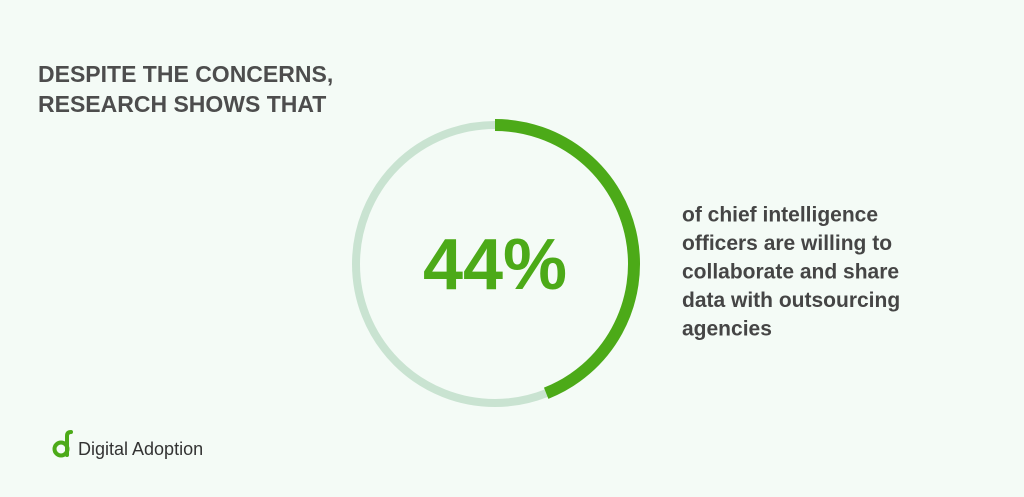 The width and height of the screenshot is (1024, 497). Describe the element at coordinates (791, 300) in the screenshot. I see `description-line: data with outsourcing` at that location.